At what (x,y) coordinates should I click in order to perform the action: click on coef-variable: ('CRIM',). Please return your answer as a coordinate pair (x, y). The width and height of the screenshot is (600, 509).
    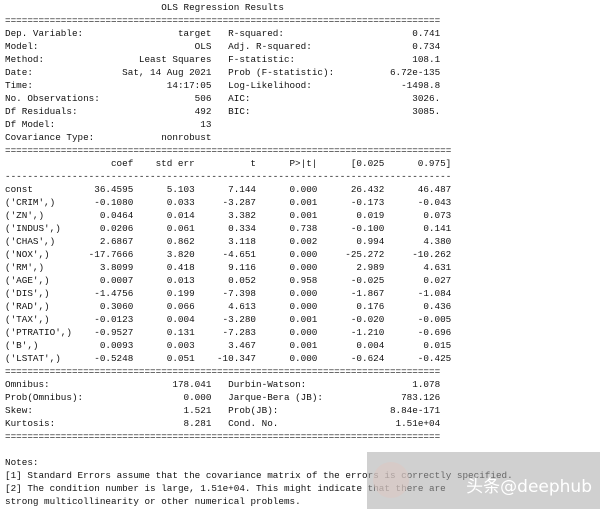
    Looking at the image, I should click on (30, 202).